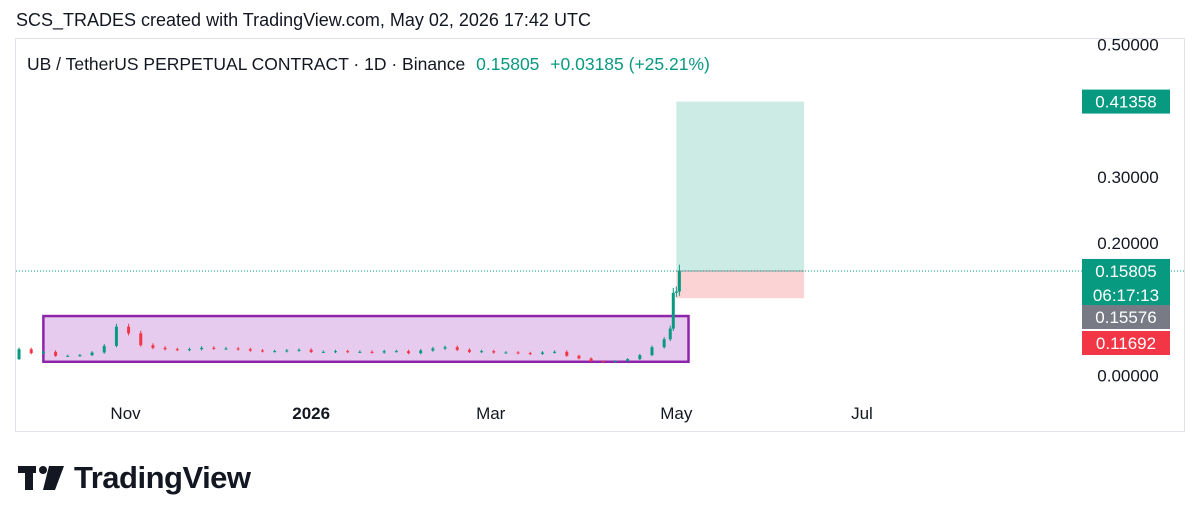  Describe the element at coordinates (366, 339) in the screenshot. I see `accumulation-range-box` at that location.